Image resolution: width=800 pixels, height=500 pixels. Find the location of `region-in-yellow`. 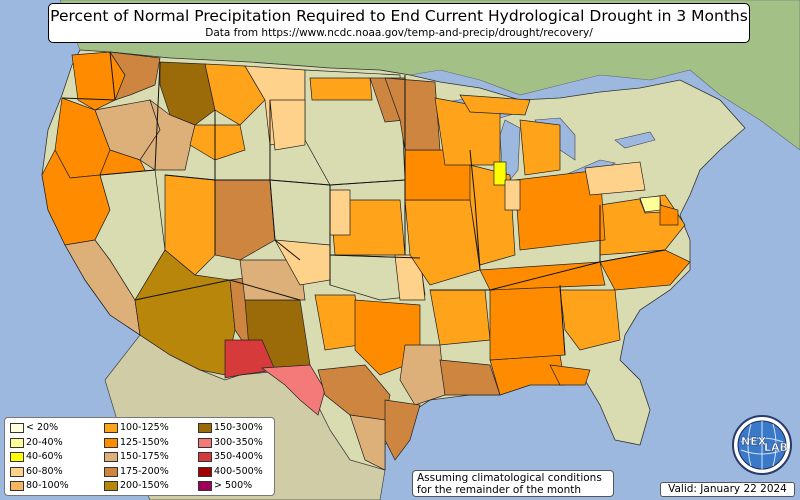

region-in-yellow is located at coordinates (500, 173).